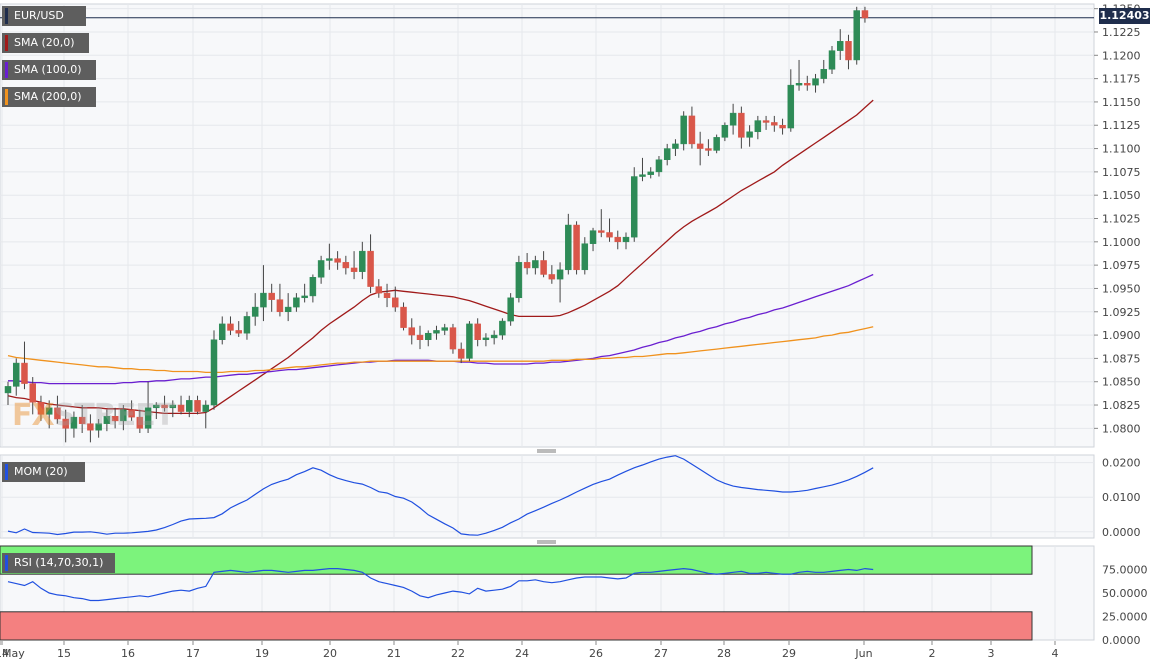  What do you see at coordinates (13, 653) in the screenshot?
I see `x-tick-label: May` at bounding box center [13, 653].